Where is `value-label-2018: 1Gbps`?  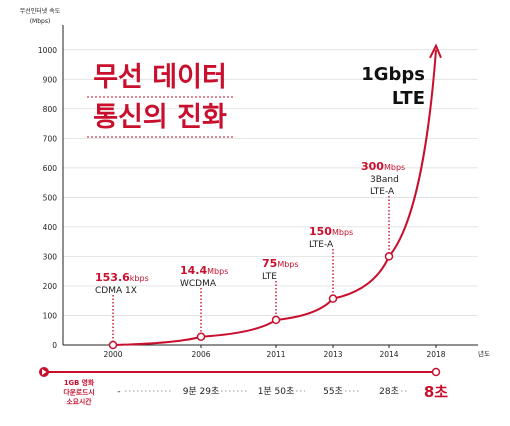
value-label-2018: 1Gbps is located at coordinates (393, 74).